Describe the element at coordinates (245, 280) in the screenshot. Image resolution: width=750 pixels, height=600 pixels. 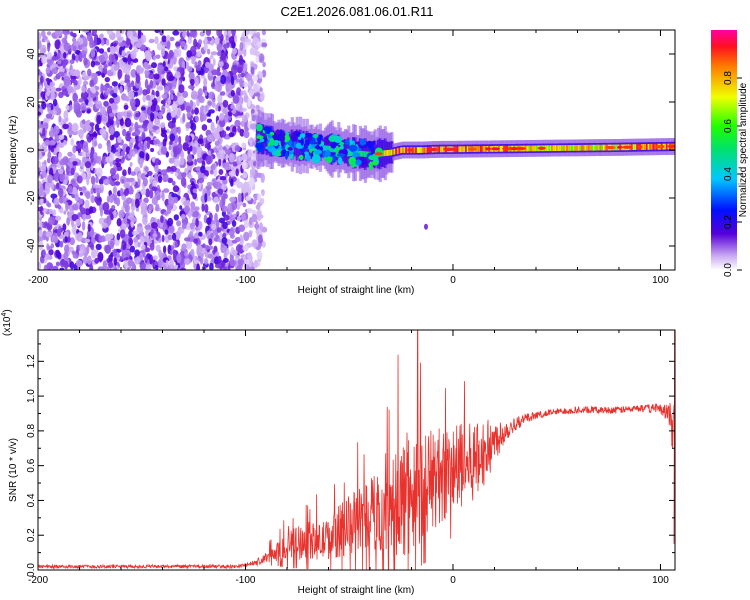
I see `spectrogram-x-tick-label: -100` at that location.